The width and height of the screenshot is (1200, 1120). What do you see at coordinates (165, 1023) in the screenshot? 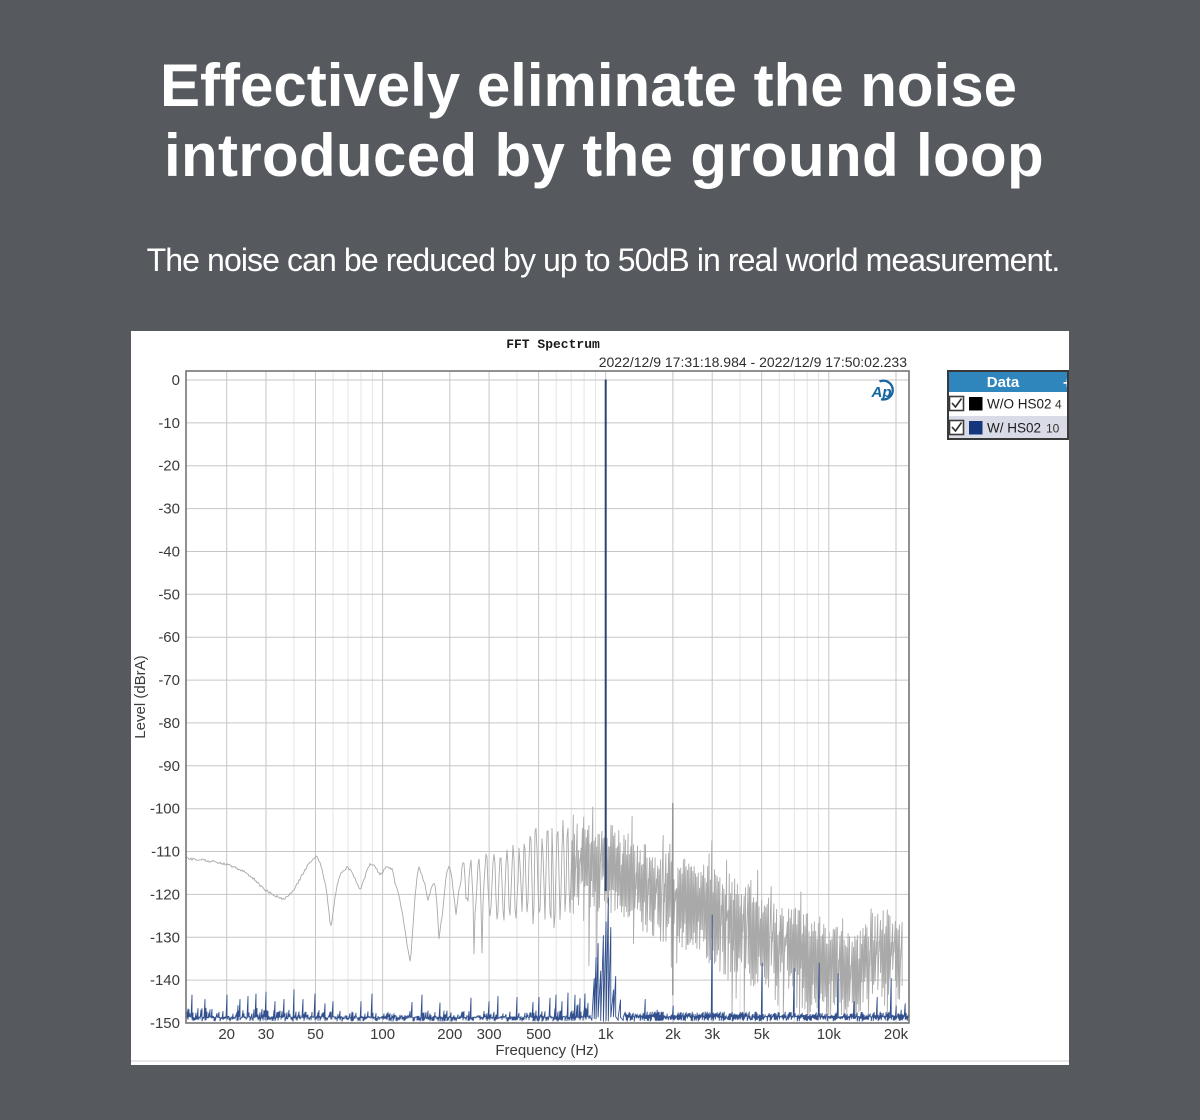
I see `svg-text: -150` at bounding box center [165, 1023].